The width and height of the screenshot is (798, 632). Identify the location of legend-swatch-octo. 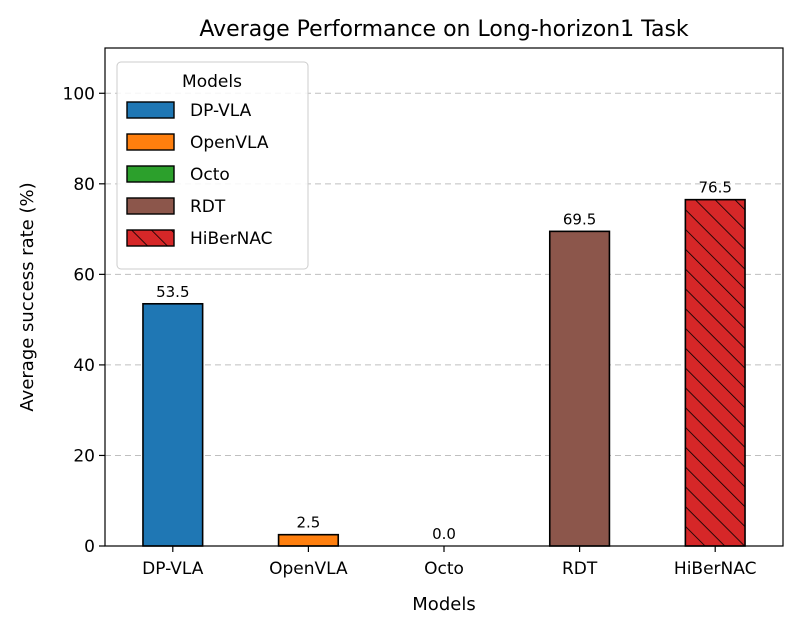
(150, 174).